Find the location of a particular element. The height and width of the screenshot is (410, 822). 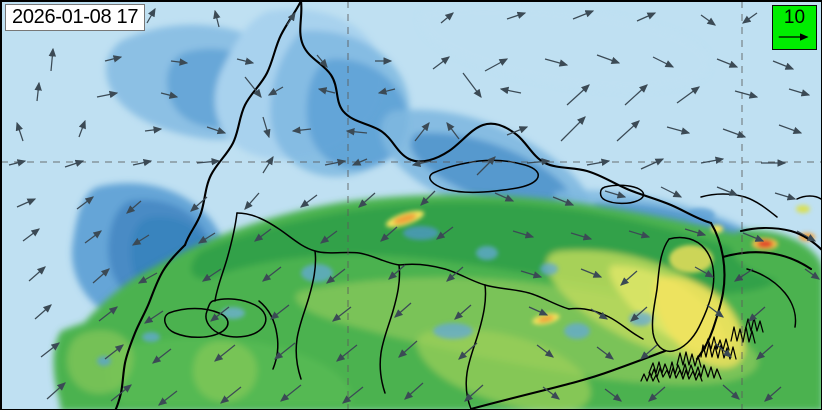

timestamp-text: 2026-01-08 17 is located at coordinates (75, 17).